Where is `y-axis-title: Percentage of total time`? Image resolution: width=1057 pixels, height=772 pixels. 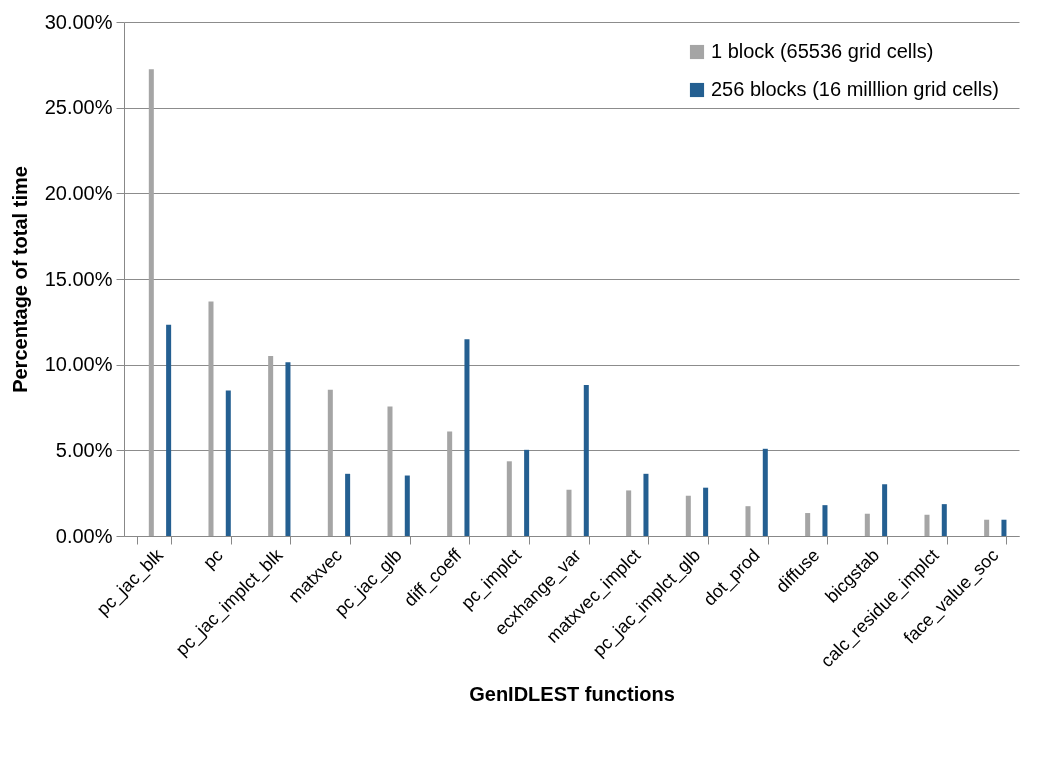 y-axis-title: Percentage of total time is located at coordinates (19, 279).